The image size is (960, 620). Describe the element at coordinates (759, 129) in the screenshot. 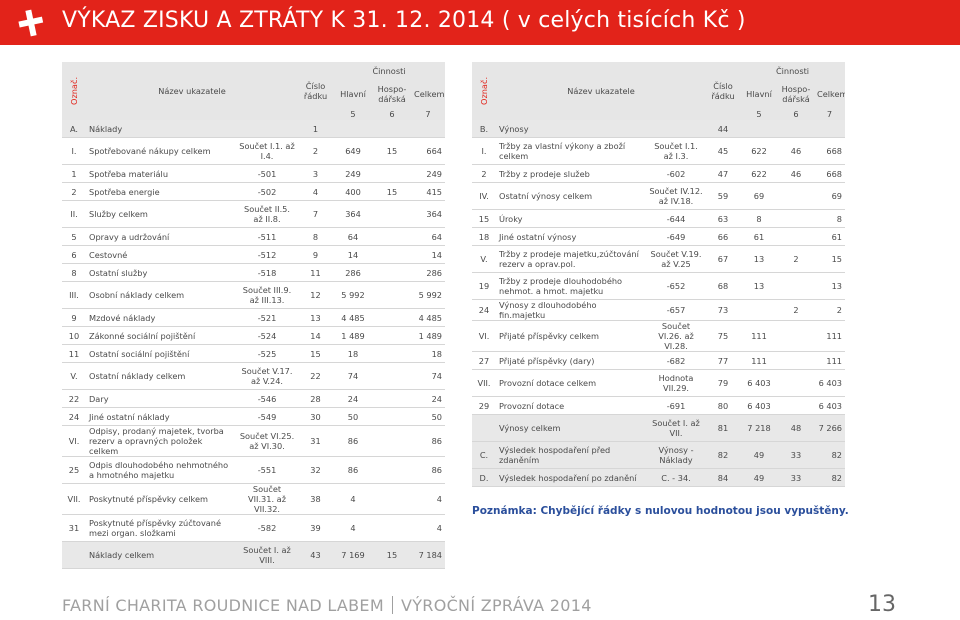

I see `main` at that location.